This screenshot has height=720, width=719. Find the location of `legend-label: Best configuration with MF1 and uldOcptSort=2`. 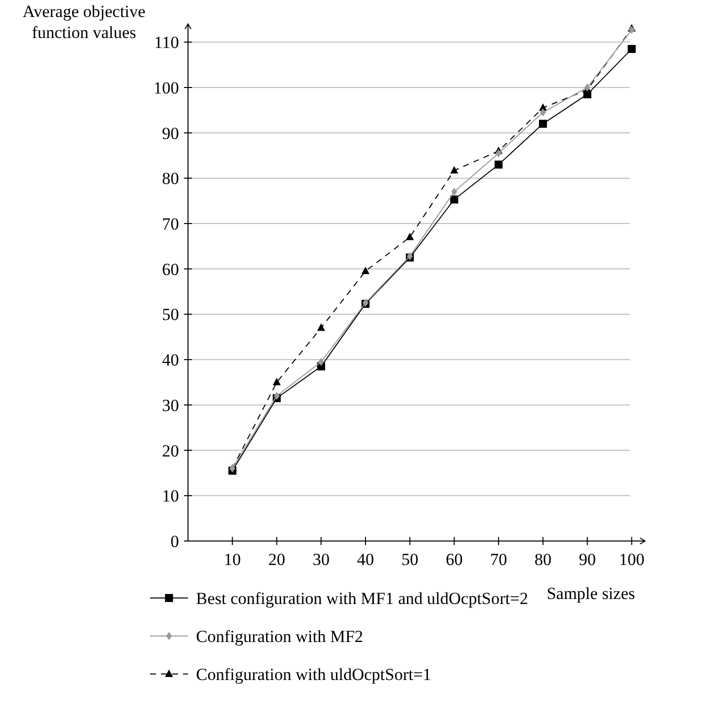

legend-label: Best configuration with MF1 and uldOcptSort=2 is located at coordinates (362, 598).